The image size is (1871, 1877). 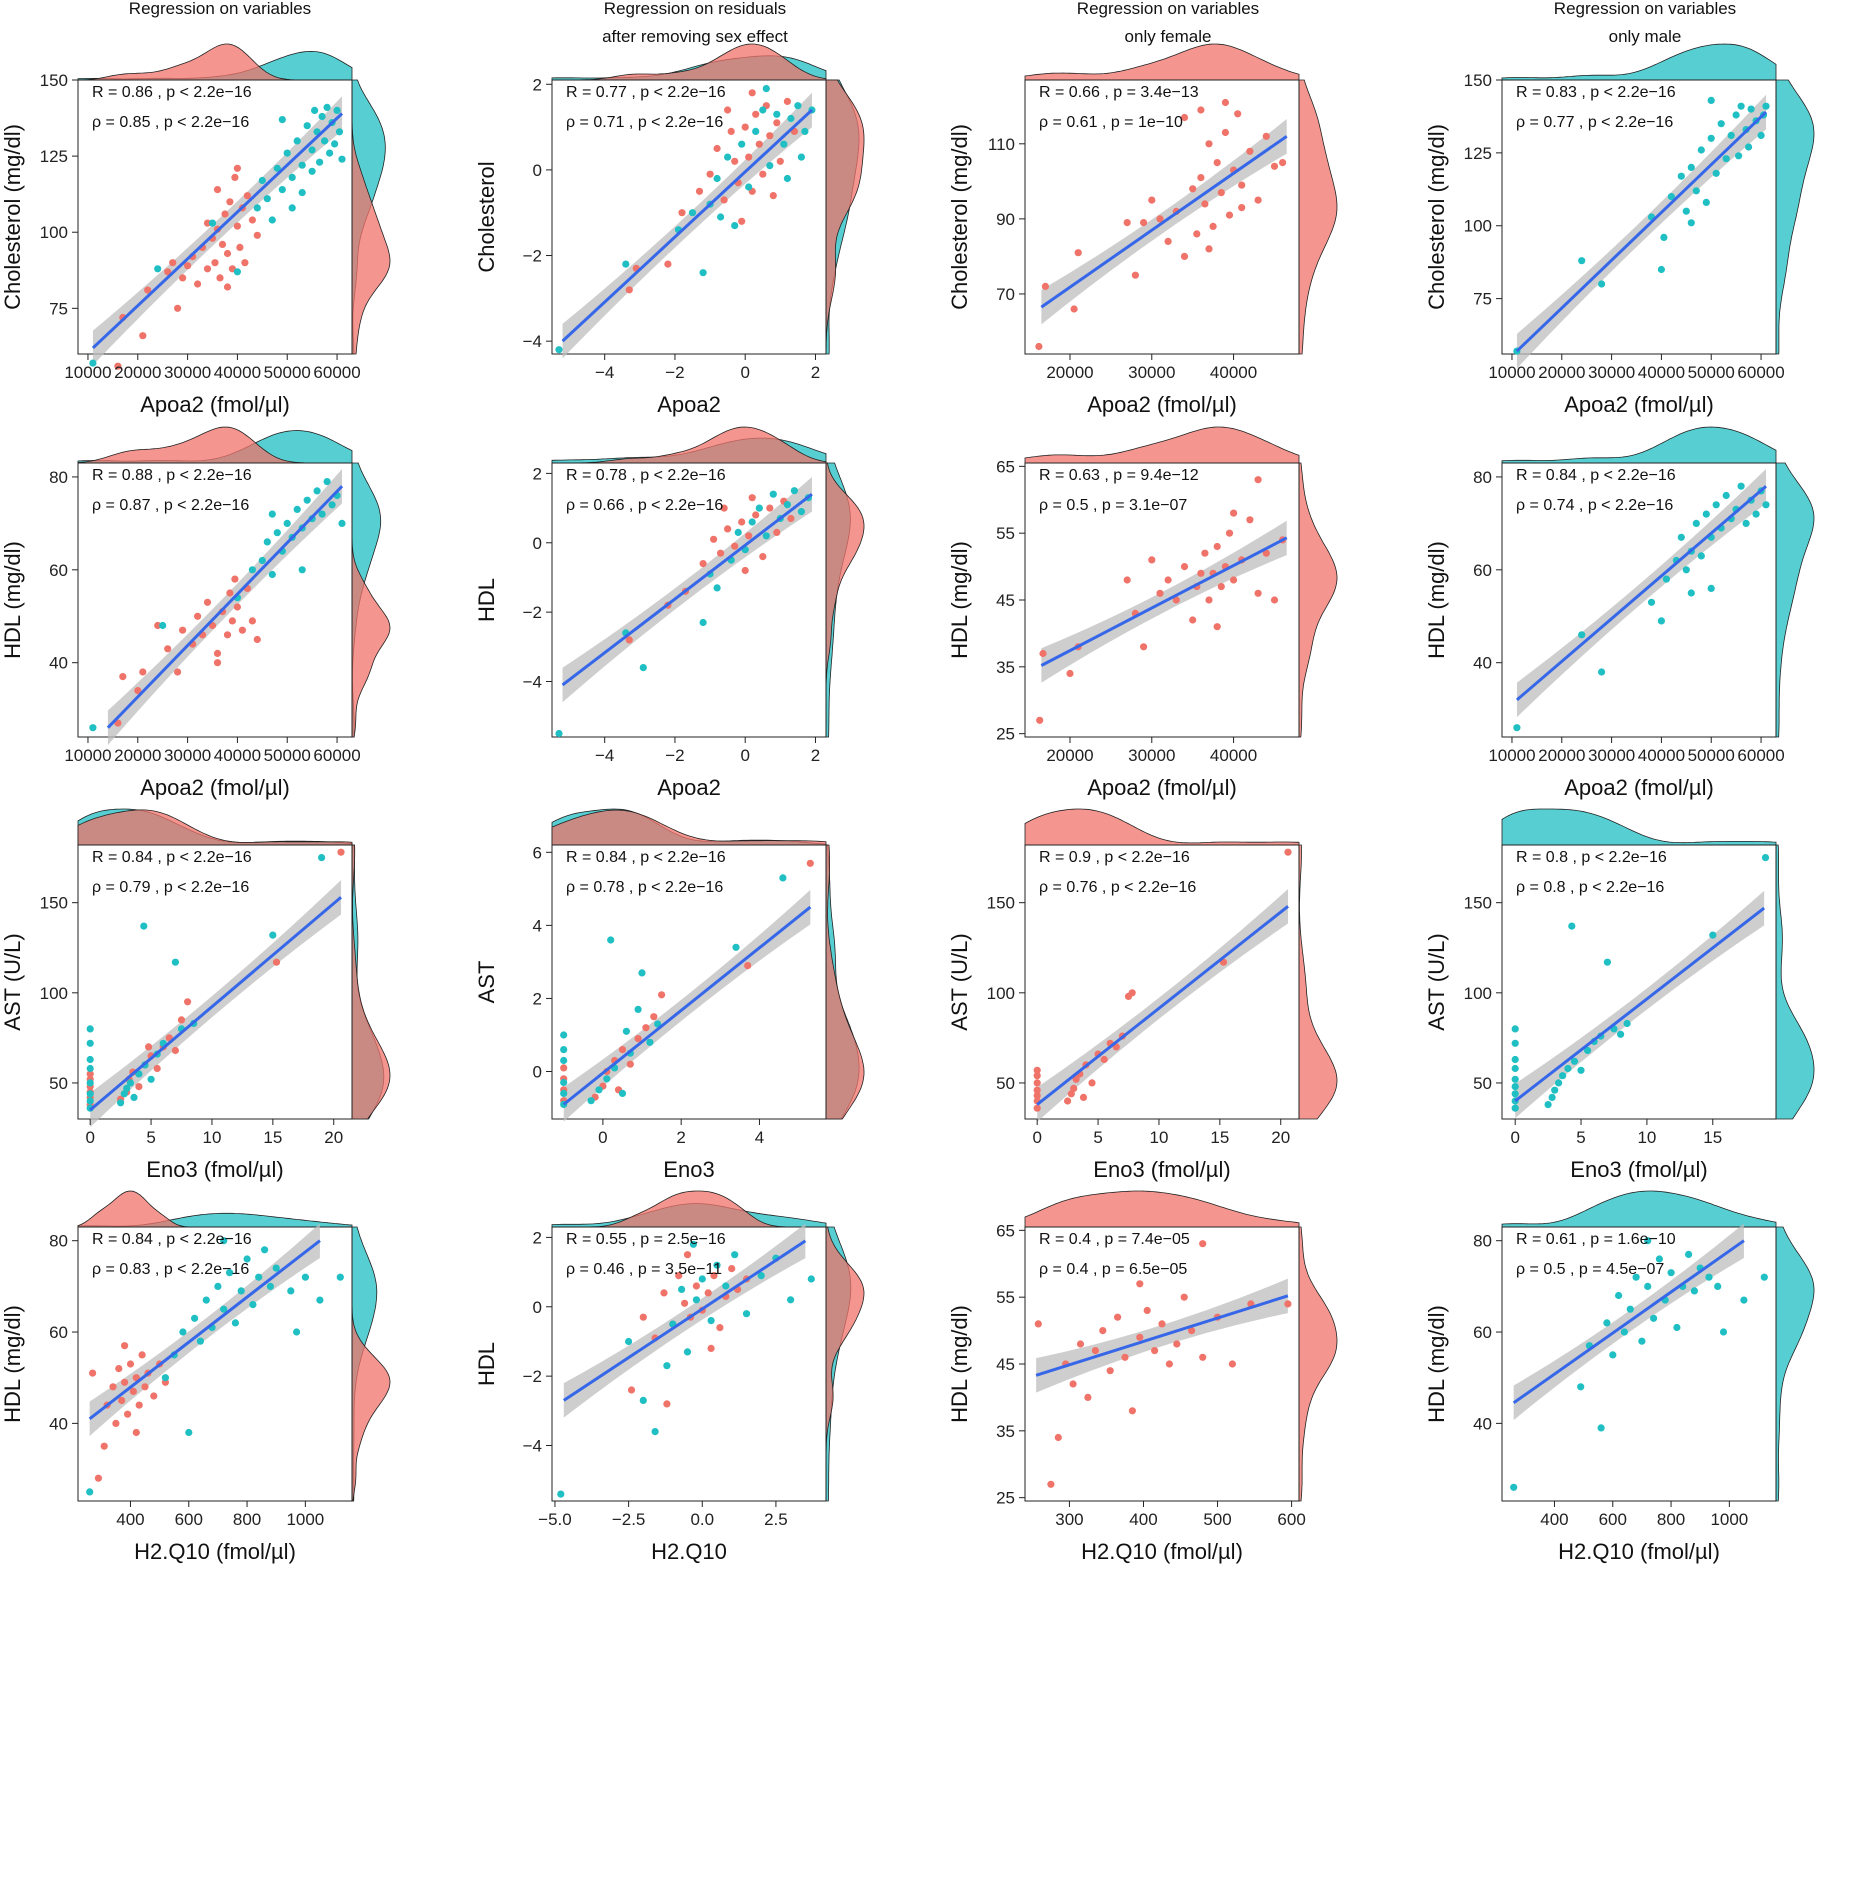 What do you see at coordinates (1482, 1083) in the screenshot?
I see `y-tick-label: 50` at bounding box center [1482, 1083].